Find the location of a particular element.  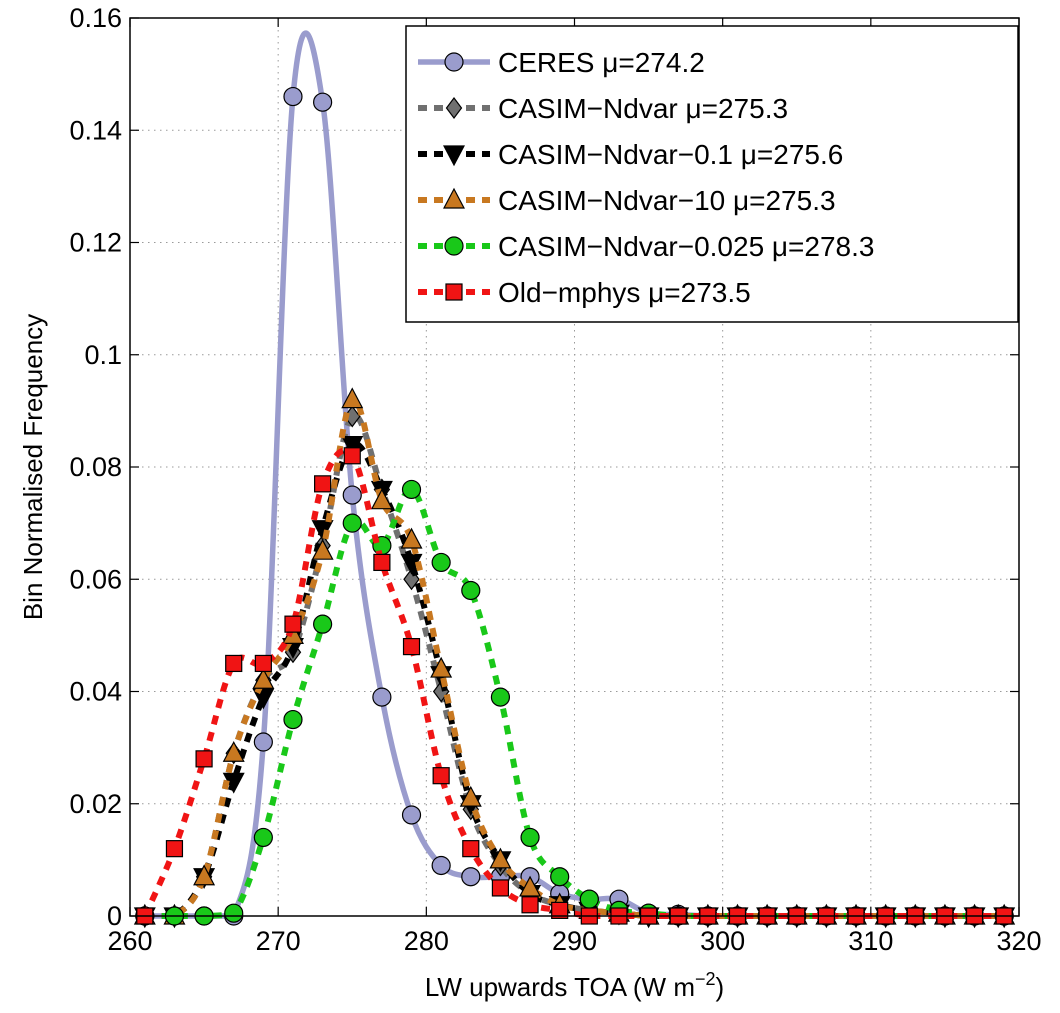

legend-entry: Old−mphys μ=273.5 is located at coordinates (584, 292).